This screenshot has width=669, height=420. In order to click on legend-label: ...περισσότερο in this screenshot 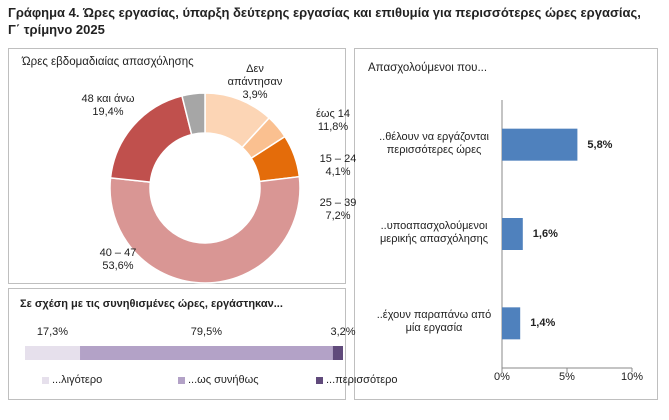, I will do `click(362, 380)`.